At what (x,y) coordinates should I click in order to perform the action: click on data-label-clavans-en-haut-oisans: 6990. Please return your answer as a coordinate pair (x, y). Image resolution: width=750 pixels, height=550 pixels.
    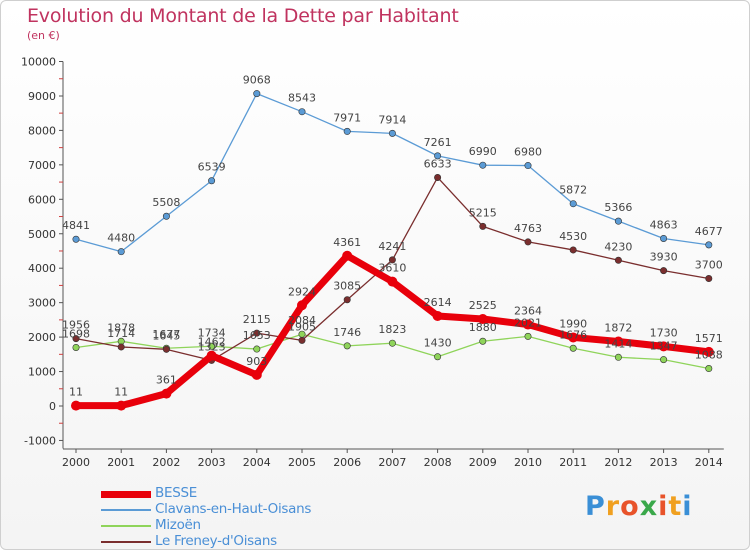
    Looking at the image, I should click on (483, 151).